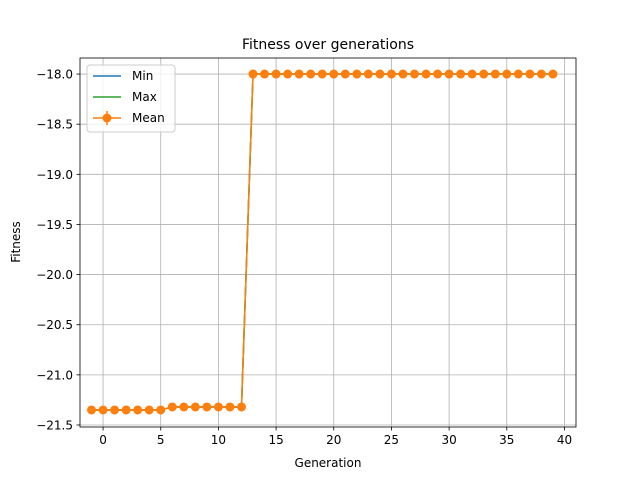 This screenshot has width=640, height=480. What do you see at coordinates (218, 440) in the screenshot?
I see `x-tick-label: 10` at bounding box center [218, 440].